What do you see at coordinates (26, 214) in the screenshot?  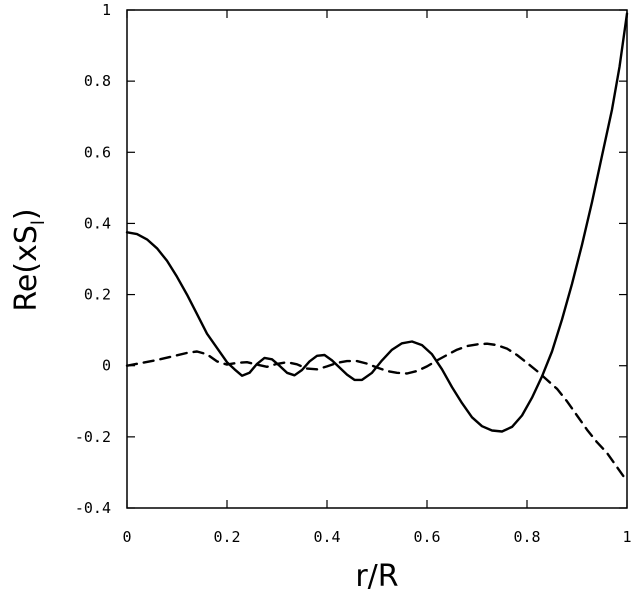 I see `y-axis-title-close: )` at bounding box center [26, 214].